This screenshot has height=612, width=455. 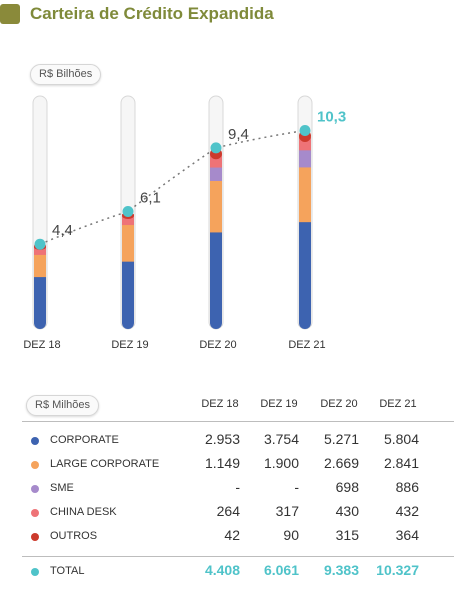 I want to click on row-label: SME, so click(x=62, y=488).